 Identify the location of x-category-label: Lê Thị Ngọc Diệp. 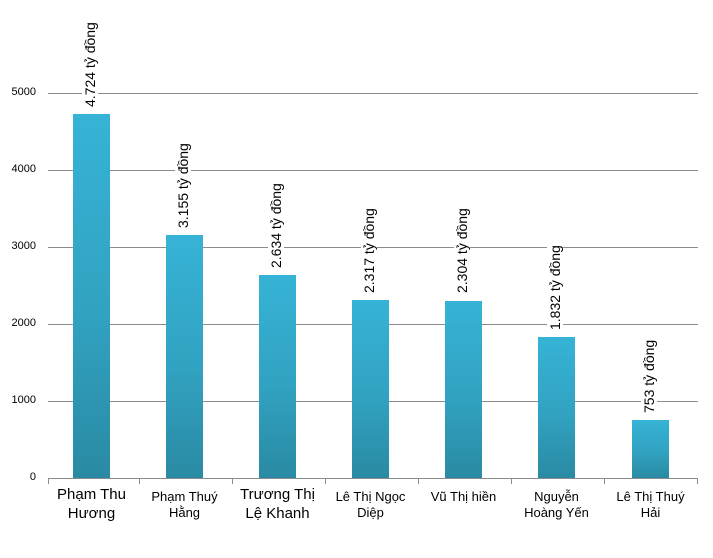
(370, 505).